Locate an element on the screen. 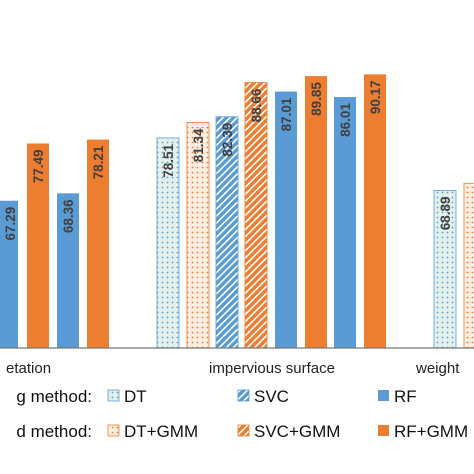  legend-label: DT+GMM is located at coordinates (161, 431).